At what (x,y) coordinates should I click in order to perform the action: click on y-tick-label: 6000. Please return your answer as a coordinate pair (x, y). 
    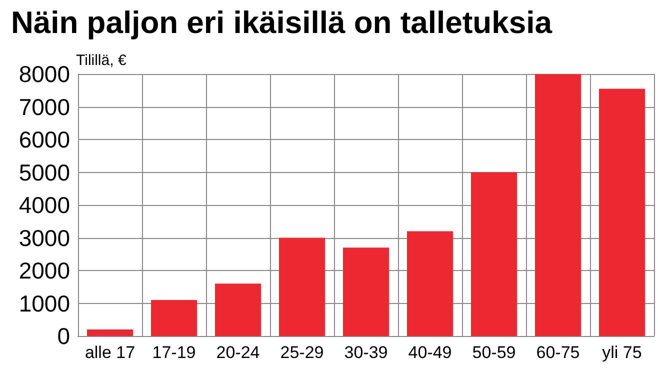
    Looking at the image, I should click on (44, 139).